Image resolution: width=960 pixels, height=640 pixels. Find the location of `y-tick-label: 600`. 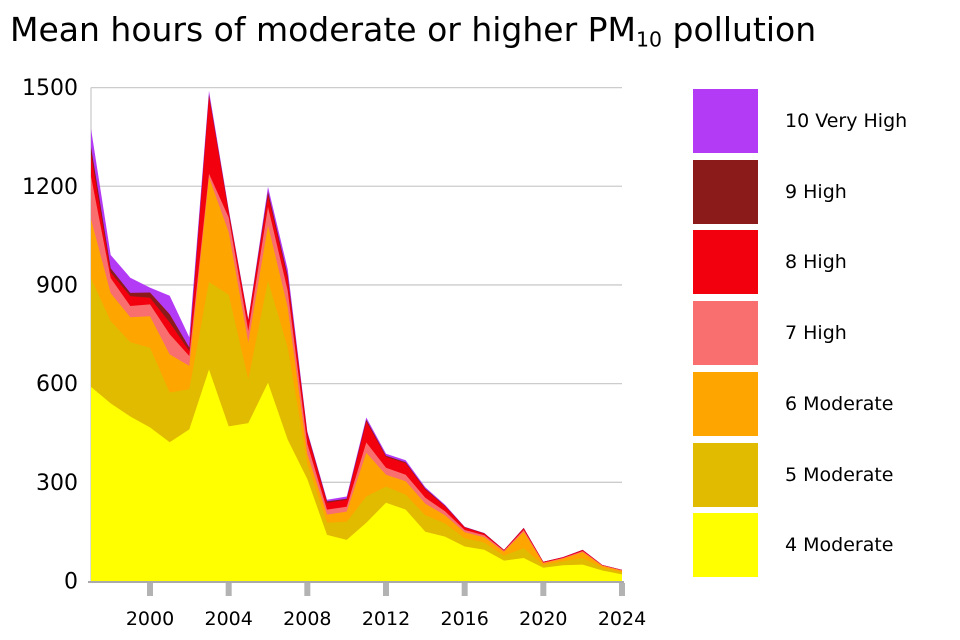

y-tick-label: 600 is located at coordinates (57, 384).